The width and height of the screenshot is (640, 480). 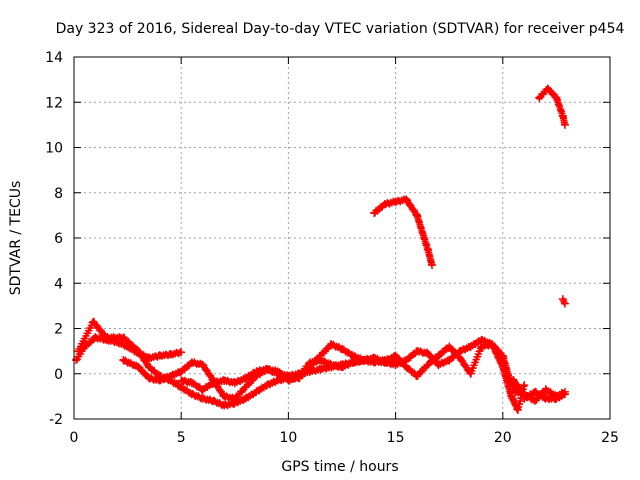 I want to click on series-trace, so click(x=182, y=364).